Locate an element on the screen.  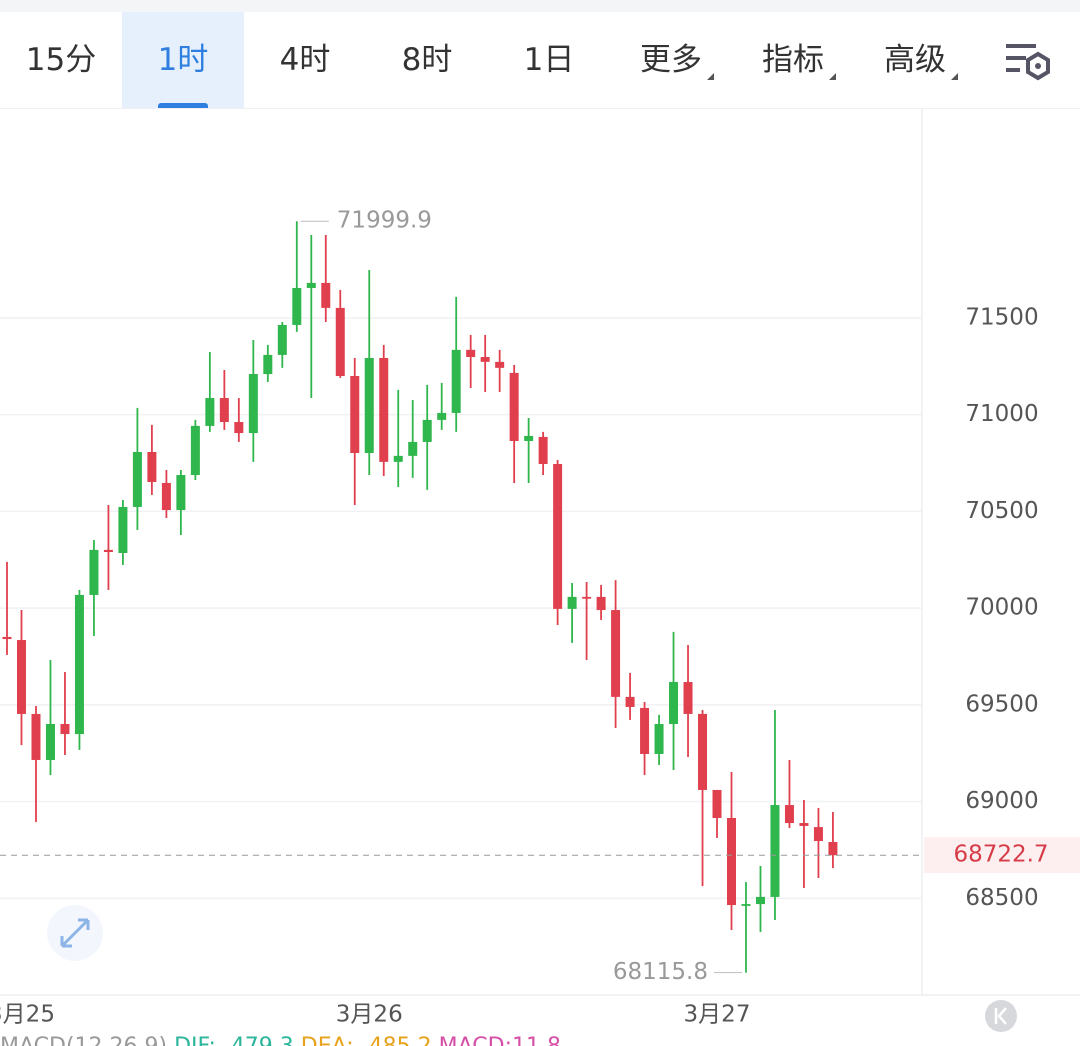
scroll-end-button is located at coordinates (1001, 1016).